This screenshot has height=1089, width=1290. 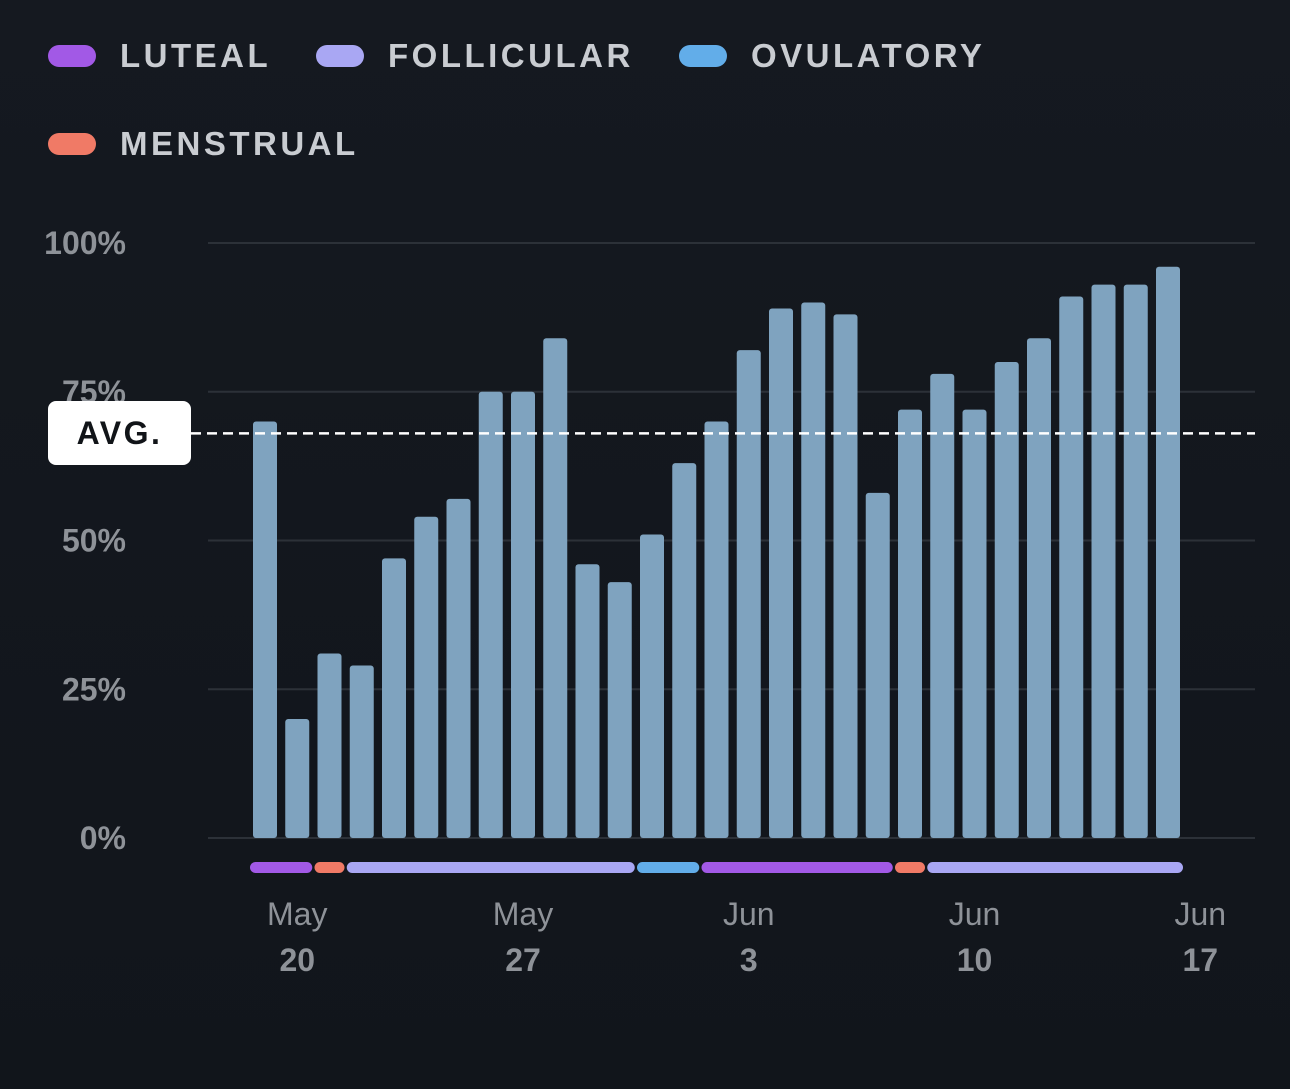 What do you see at coordinates (94, 541) in the screenshot?
I see `y-tick-label: 50%` at bounding box center [94, 541].